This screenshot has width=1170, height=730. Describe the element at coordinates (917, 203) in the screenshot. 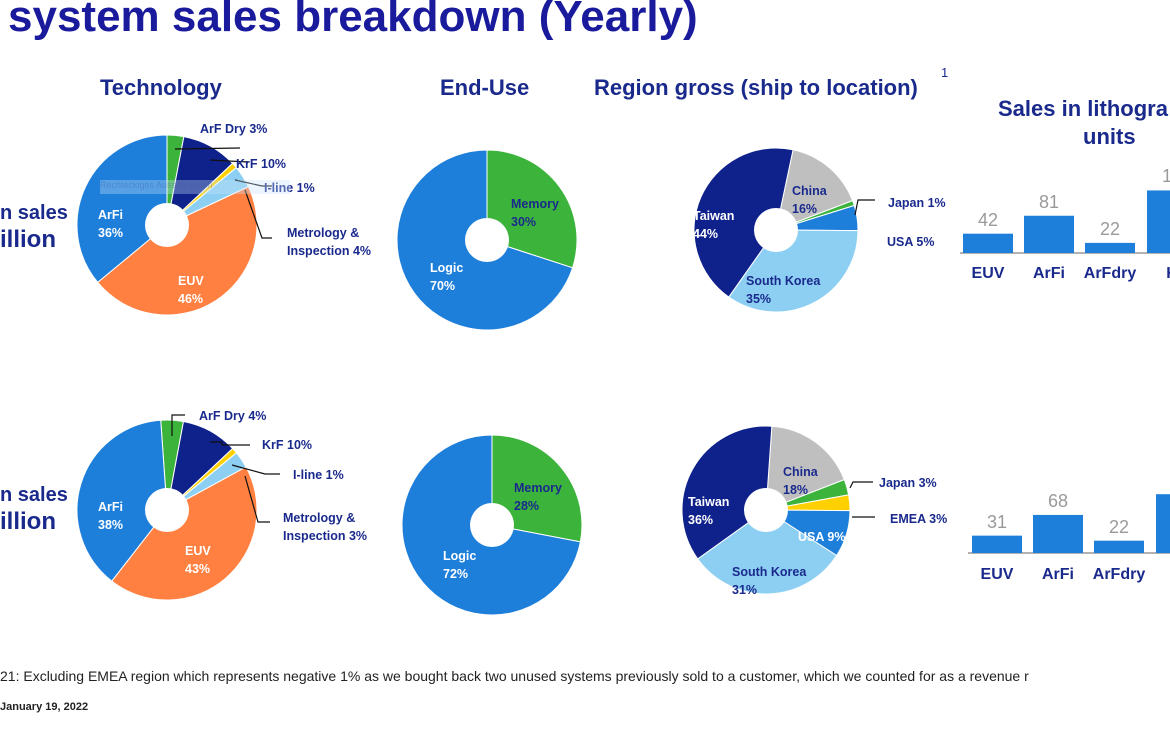

I see `label-japan: Japan 1%` at that location.